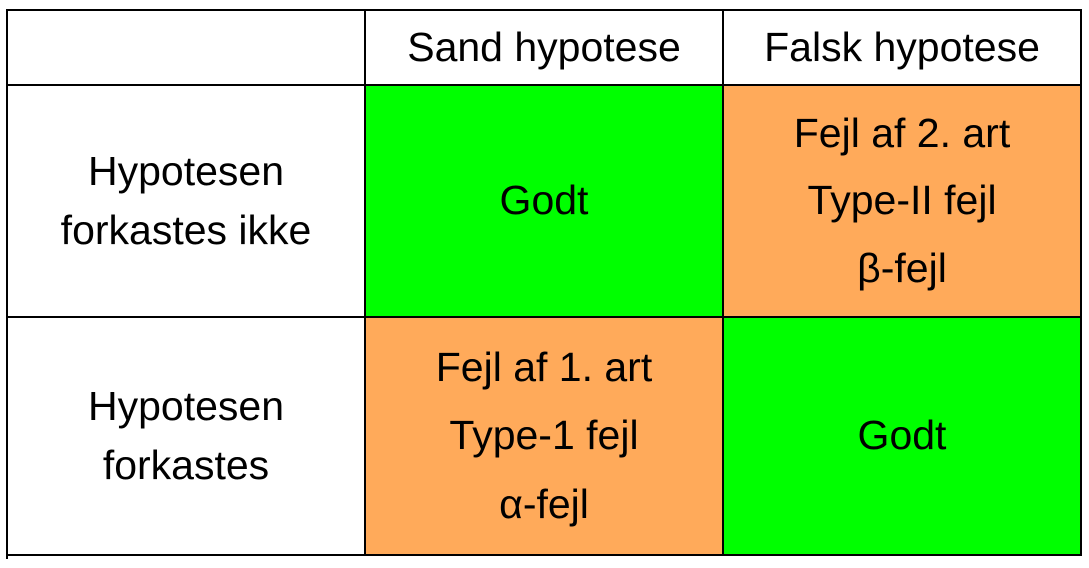 This screenshot has height=568, width=1089. I want to click on outcome-text: Type-II fejl, so click(902, 200).